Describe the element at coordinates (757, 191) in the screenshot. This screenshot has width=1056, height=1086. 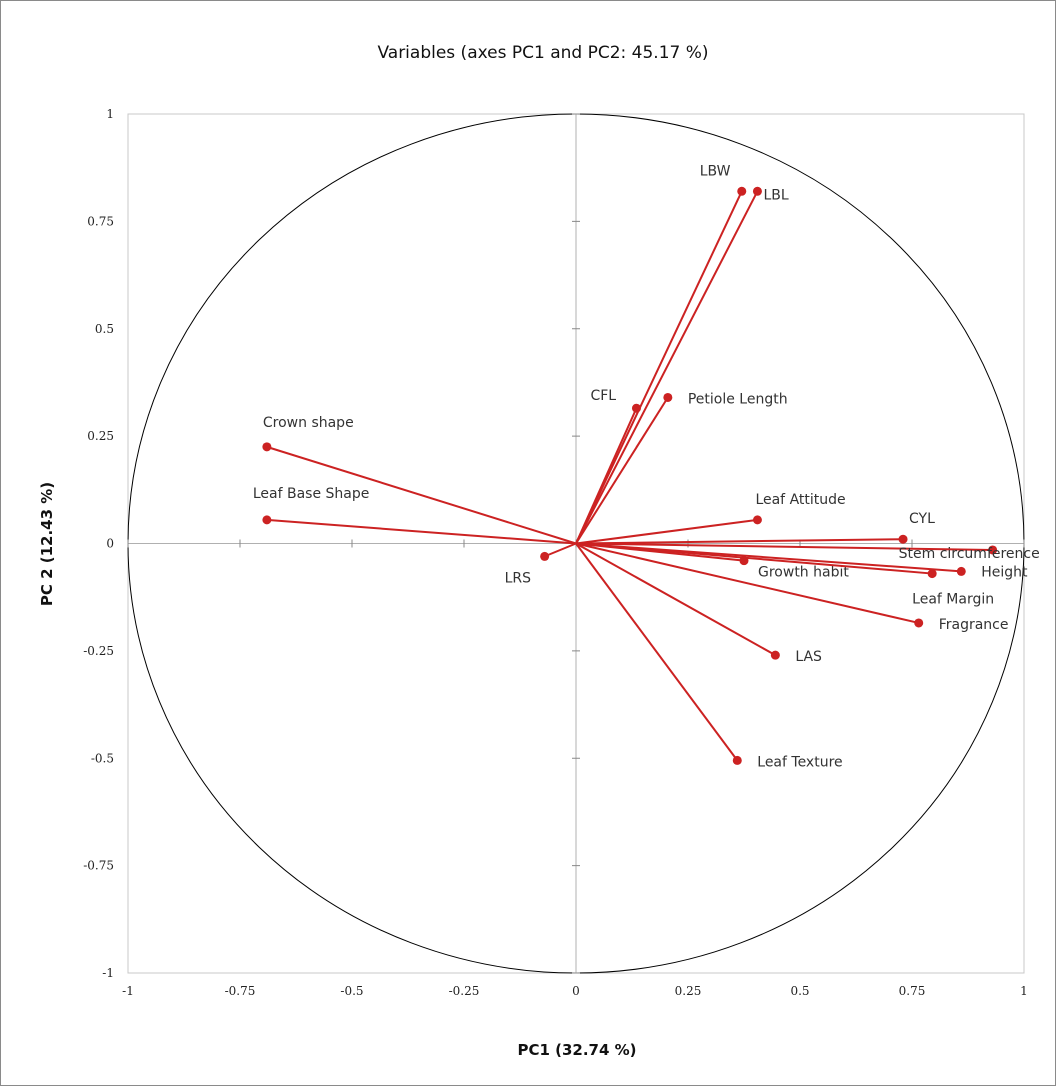
I see `point-lbl` at that location.